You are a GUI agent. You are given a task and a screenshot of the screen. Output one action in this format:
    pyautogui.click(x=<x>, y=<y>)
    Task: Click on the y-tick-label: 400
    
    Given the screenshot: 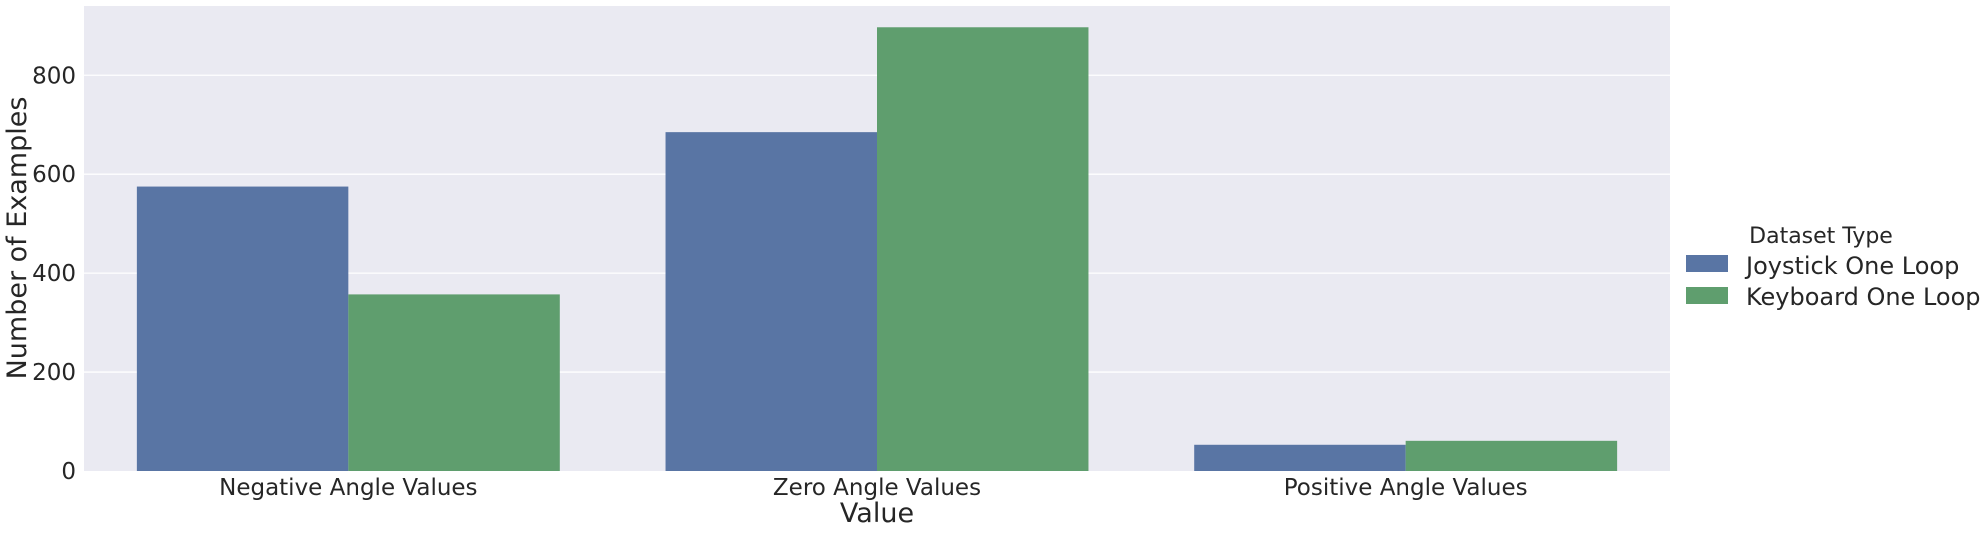 What is the action you would take?
    pyautogui.click(x=54, y=274)
    